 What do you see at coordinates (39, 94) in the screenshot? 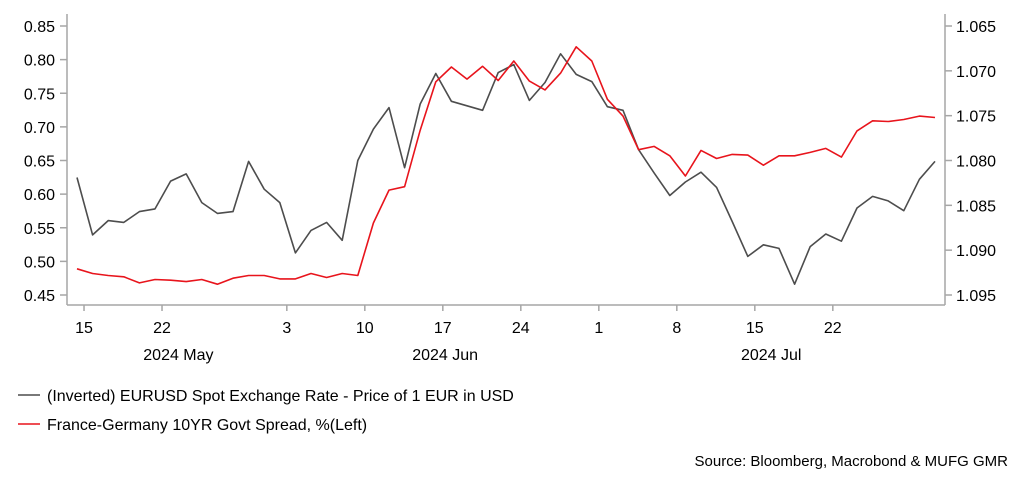
I see `left-tick-label: 0.75` at bounding box center [39, 94].